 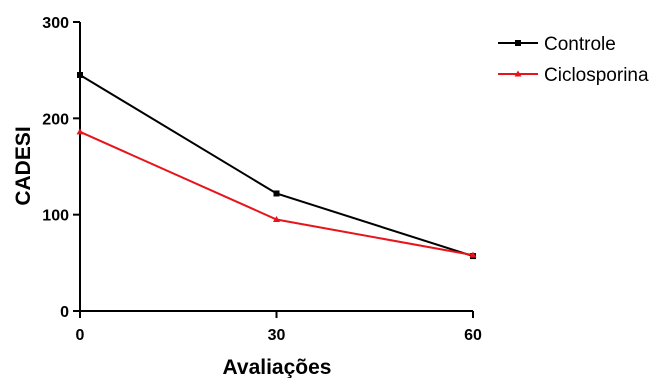 I want to click on legend-item: Ciclosporina, so click(x=573, y=75).